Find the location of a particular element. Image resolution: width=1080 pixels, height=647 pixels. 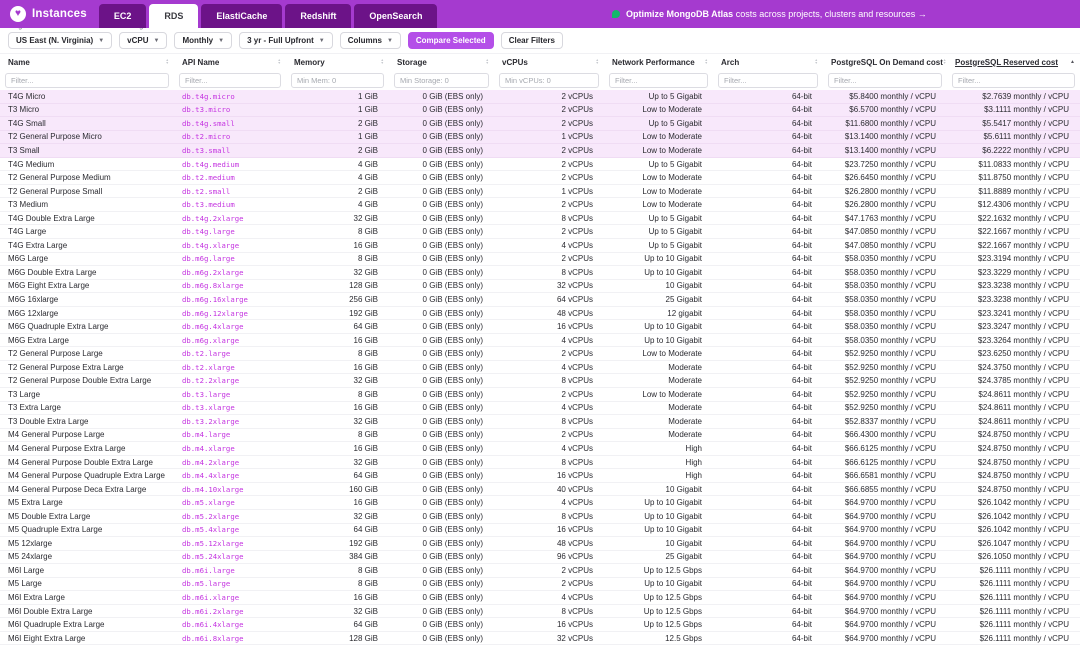

filter-input-network is located at coordinates (658, 80).